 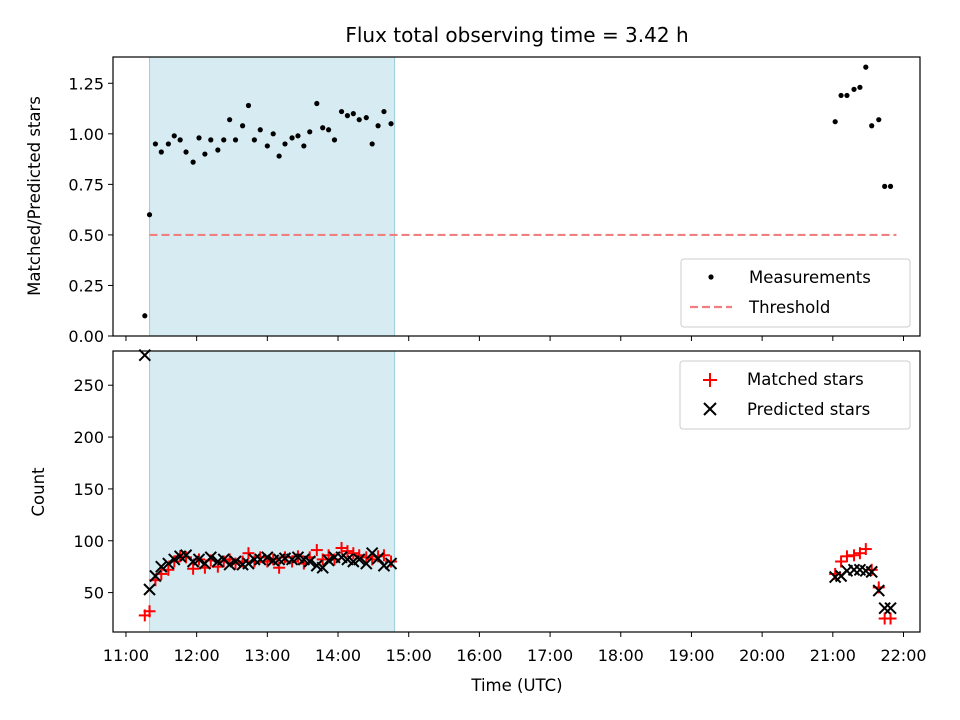 What do you see at coordinates (903, 655) in the screenshot?
I see `x-tick-label: 22:00` at bounding box center [903, 655].